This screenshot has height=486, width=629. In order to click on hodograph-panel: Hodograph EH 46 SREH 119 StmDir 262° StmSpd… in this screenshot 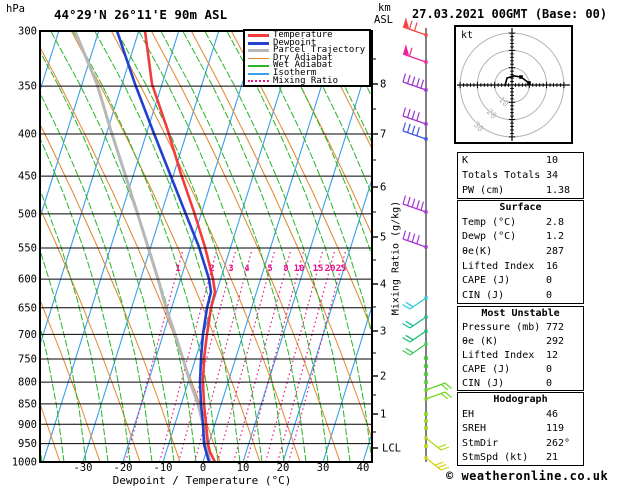, I will do `click(520, 429)`.